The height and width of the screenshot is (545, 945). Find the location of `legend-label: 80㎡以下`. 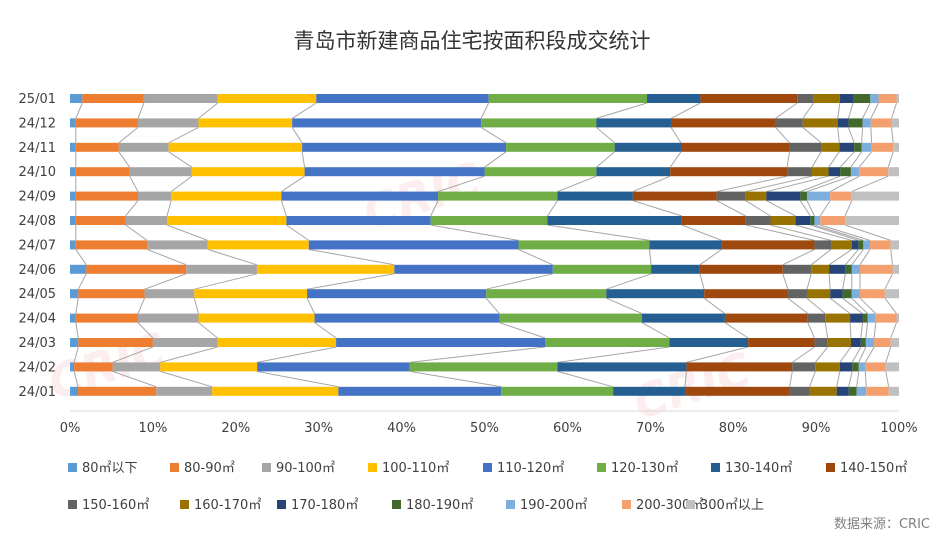

legend-label: 80㎡以下 is located at coordinates (110, 468).